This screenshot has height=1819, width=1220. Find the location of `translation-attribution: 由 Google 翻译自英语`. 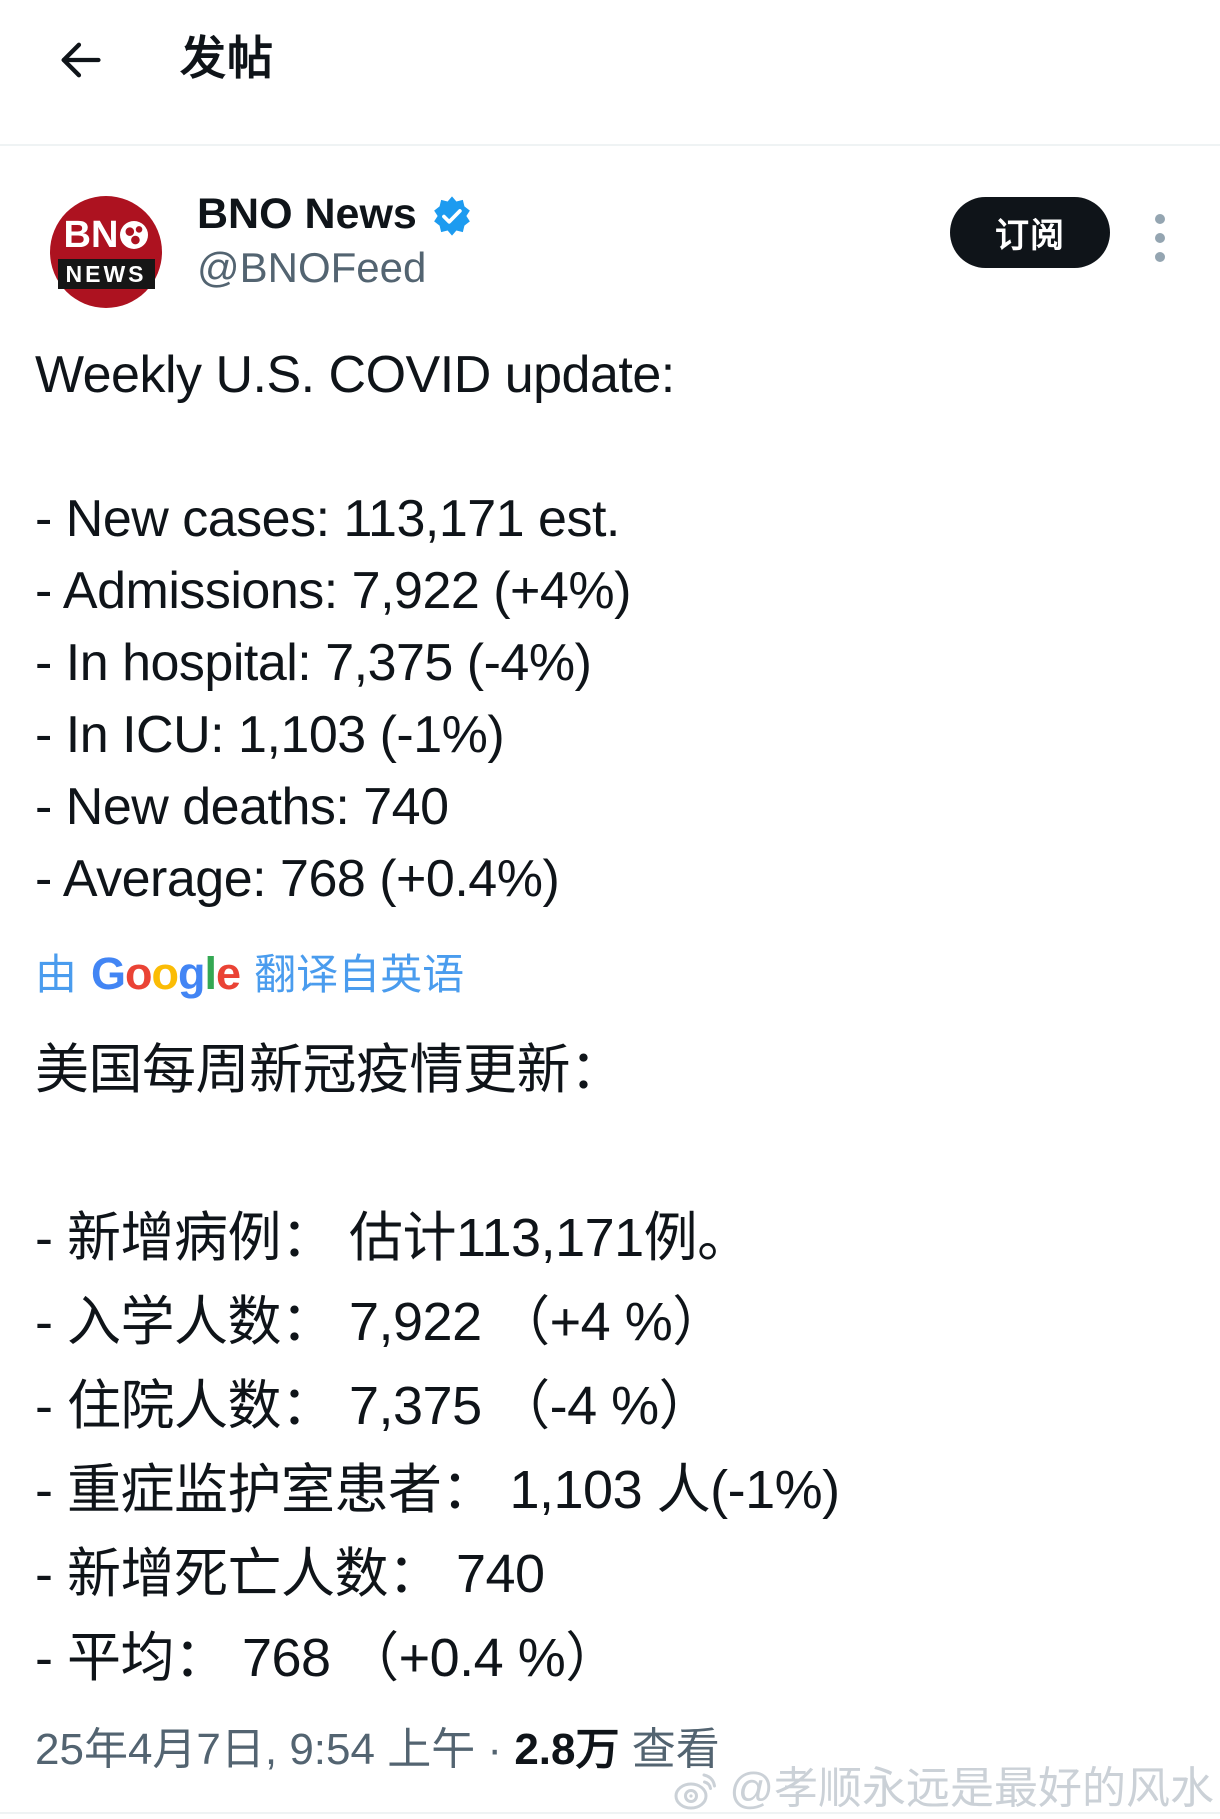

translation-attribution: 由 Google 翻译自英语 is located at coordinates (249, 974).